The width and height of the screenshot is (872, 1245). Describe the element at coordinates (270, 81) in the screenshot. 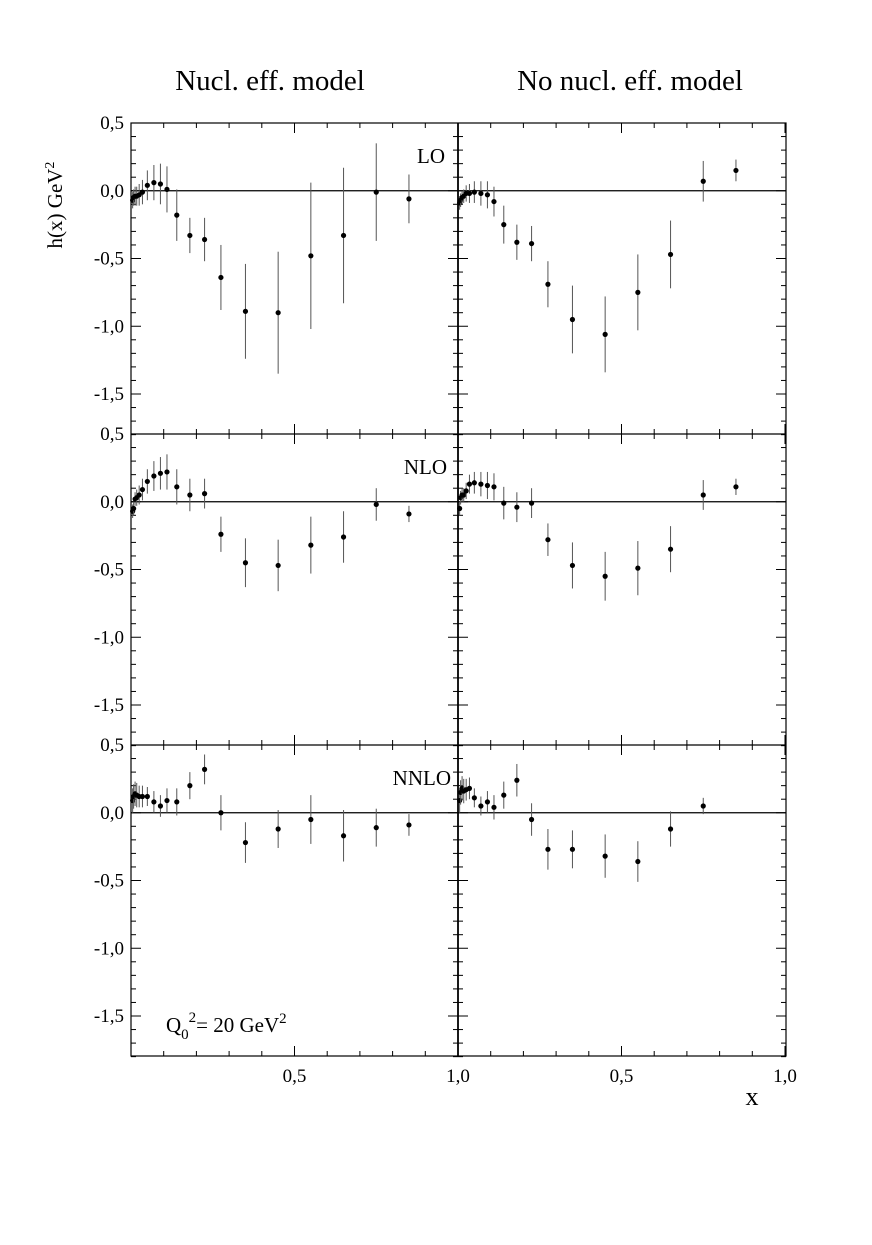

I see `column-title-left: Nucl. eff. model` at that location.